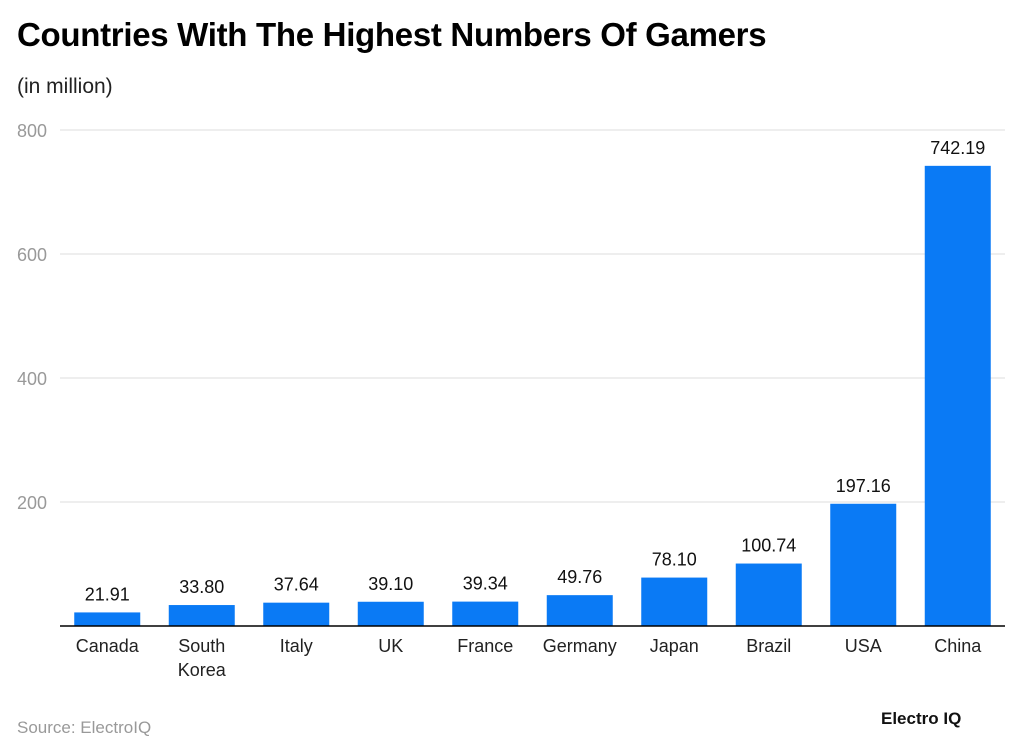 The width and height of the screenshot is (1024, 755). What do you see at coordinates (863, 486) in the screenshot?
I see `data-label: 197.16` at bounding box center [863, 486].